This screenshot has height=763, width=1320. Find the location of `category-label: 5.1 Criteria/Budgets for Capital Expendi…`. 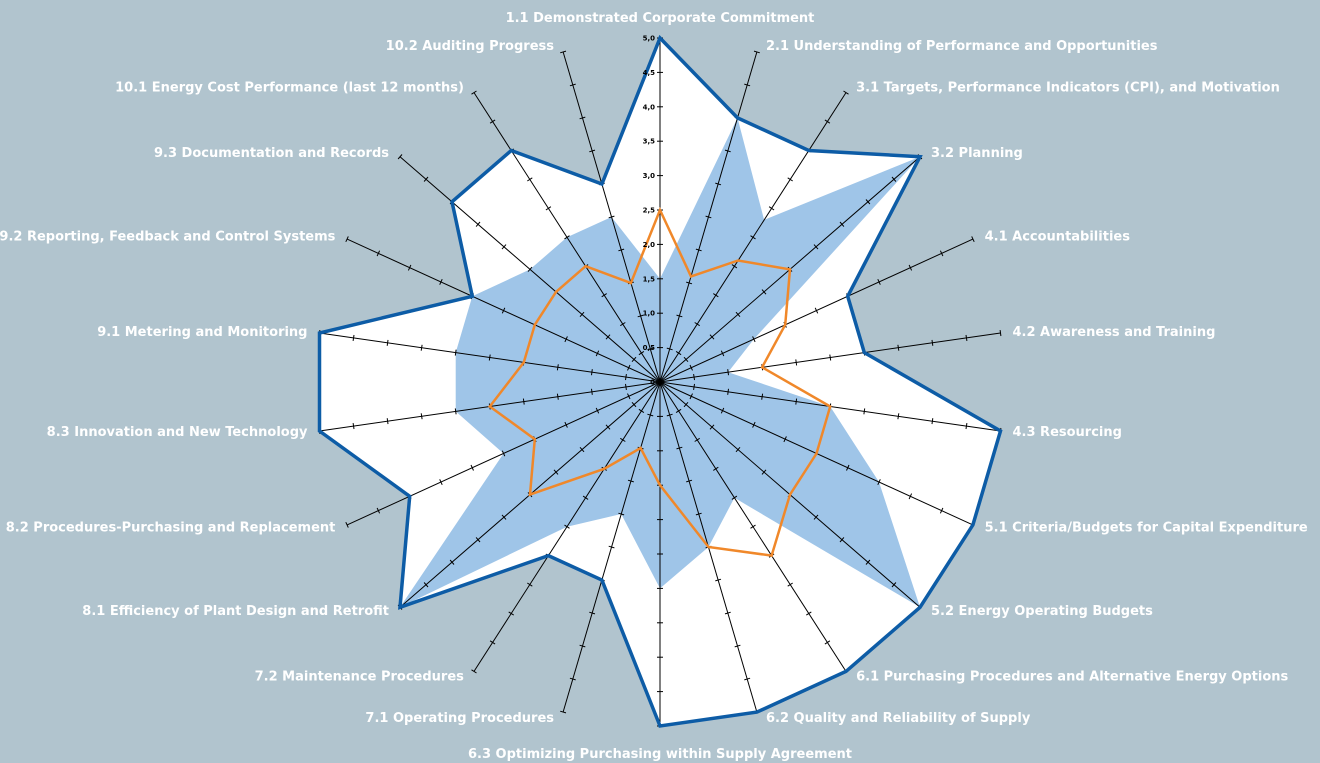

category-label: 5.1 Criteria/Budgets for Capital Expendi… is located at coordinates (1146, 527).